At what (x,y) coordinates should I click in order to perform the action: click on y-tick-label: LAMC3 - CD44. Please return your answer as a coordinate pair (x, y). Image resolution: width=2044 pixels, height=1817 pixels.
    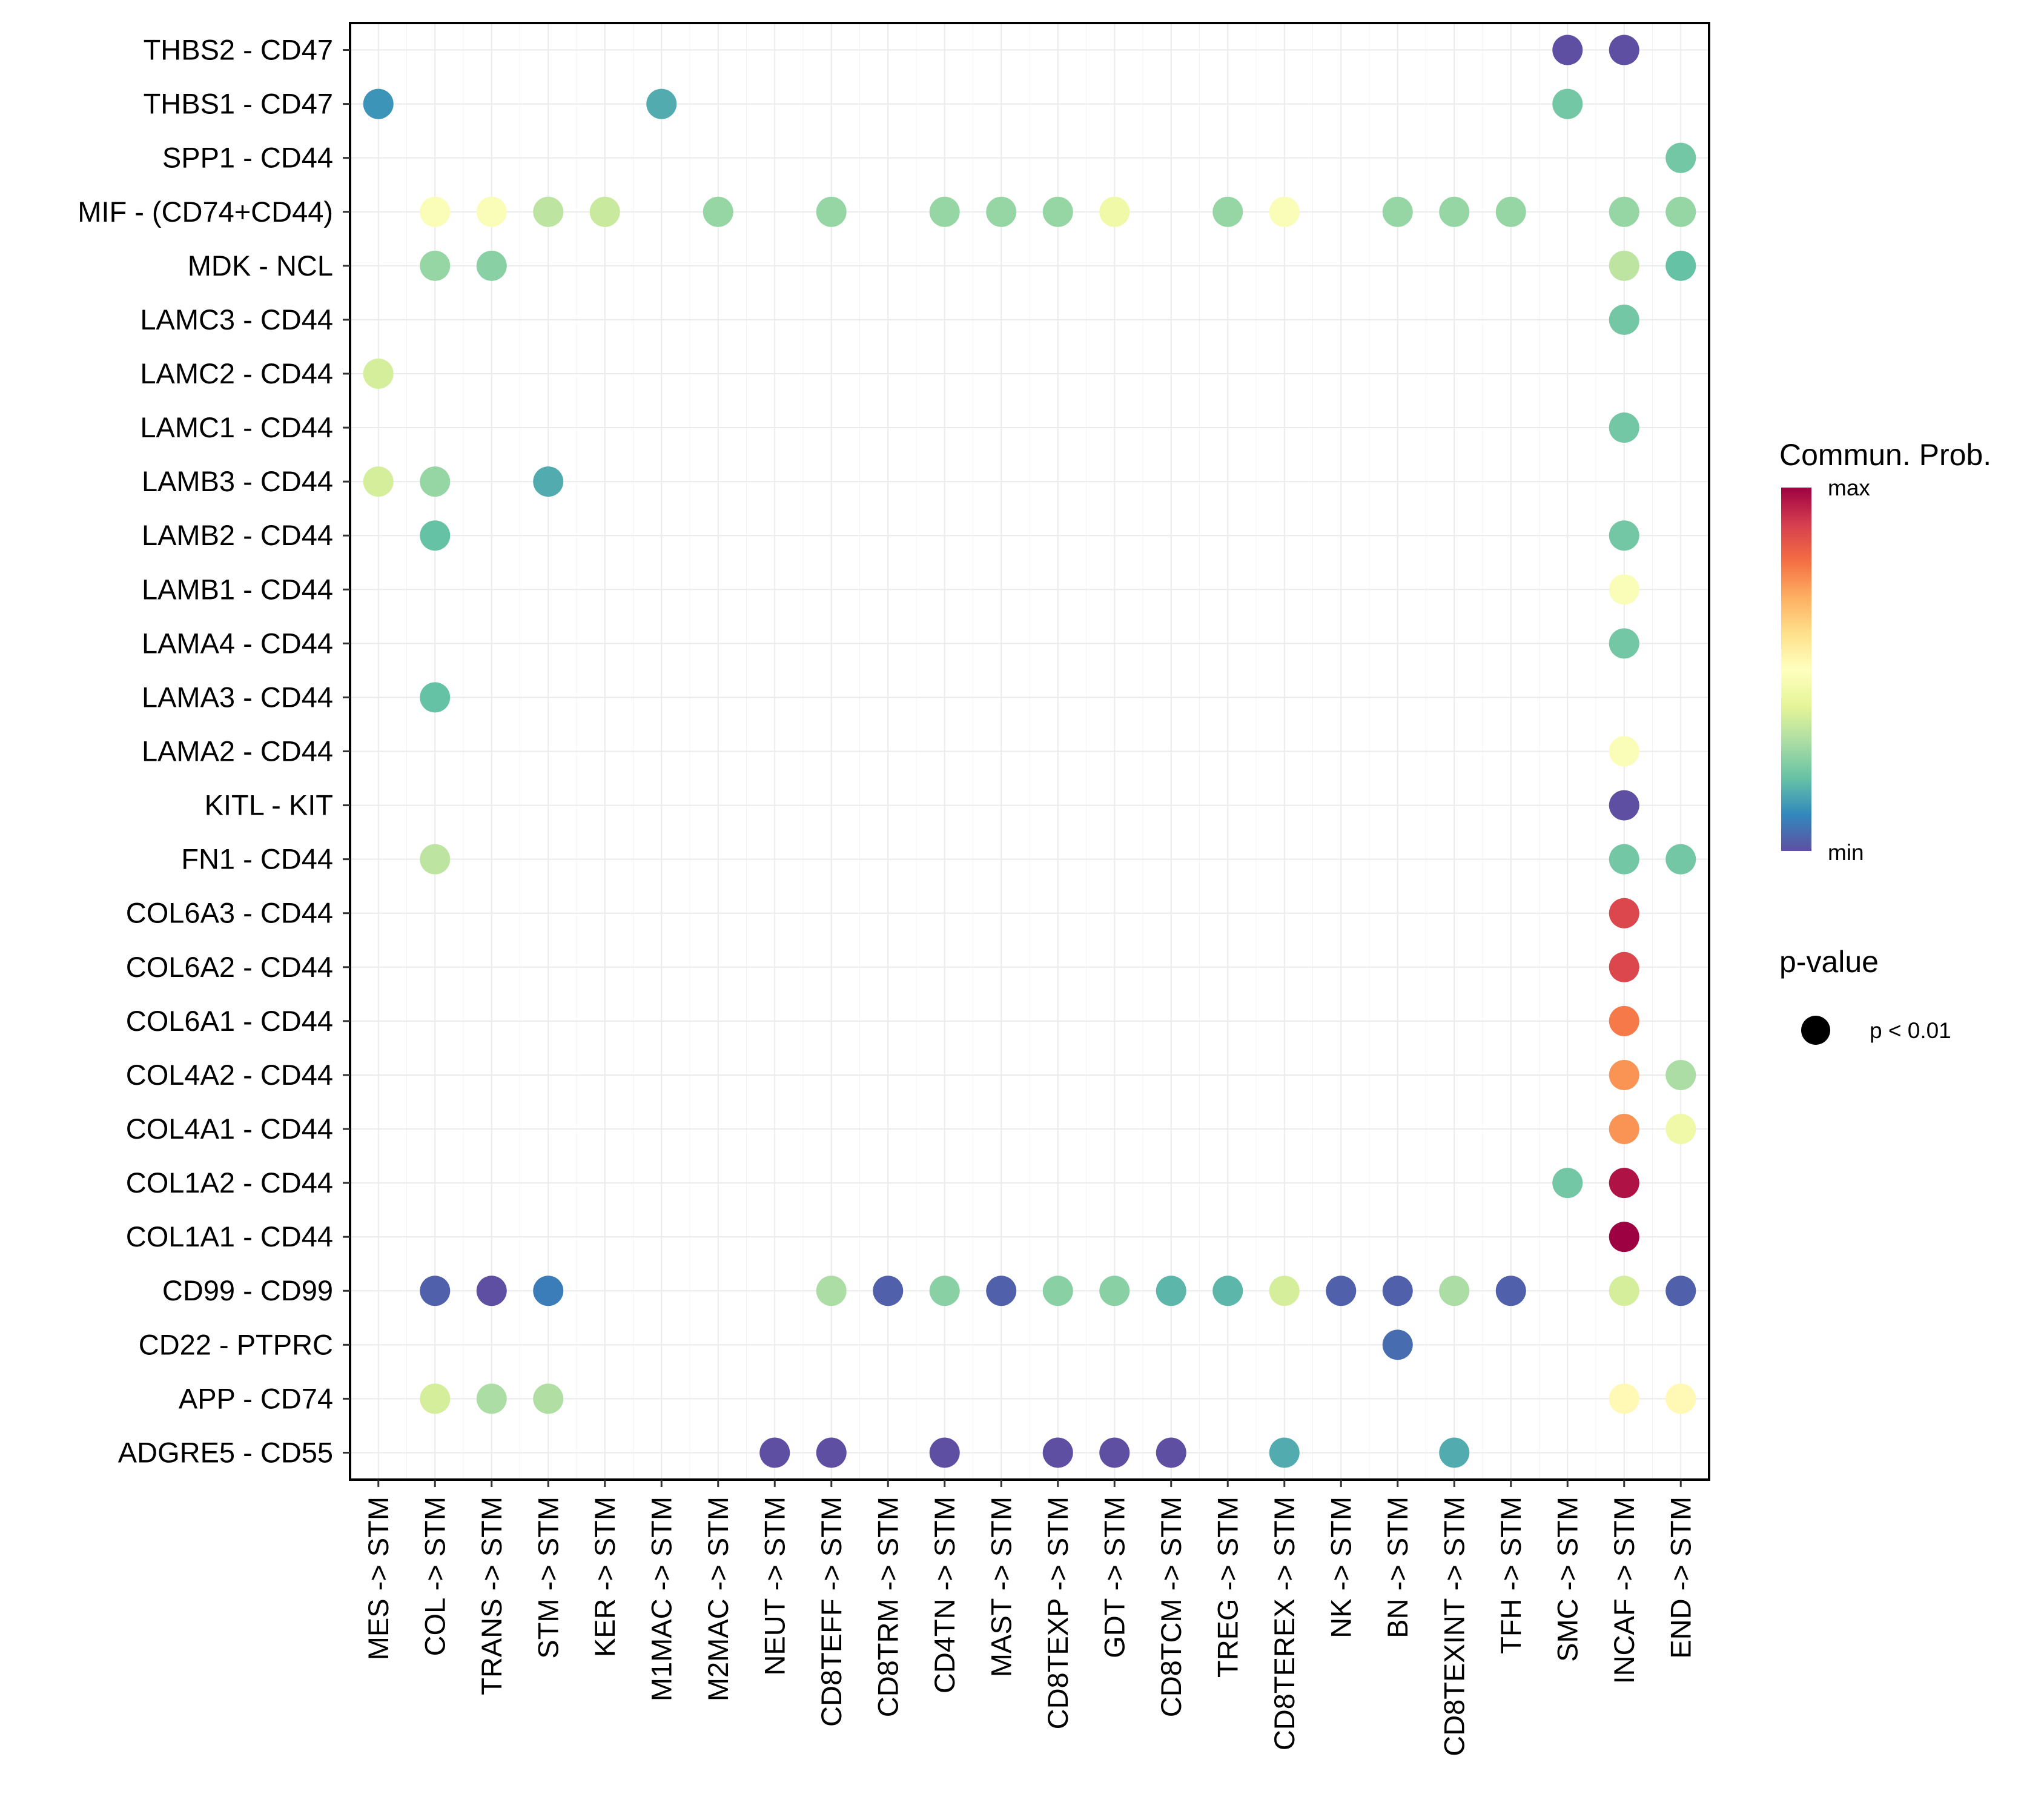
    Looking at the image, I should click on (236, 320).